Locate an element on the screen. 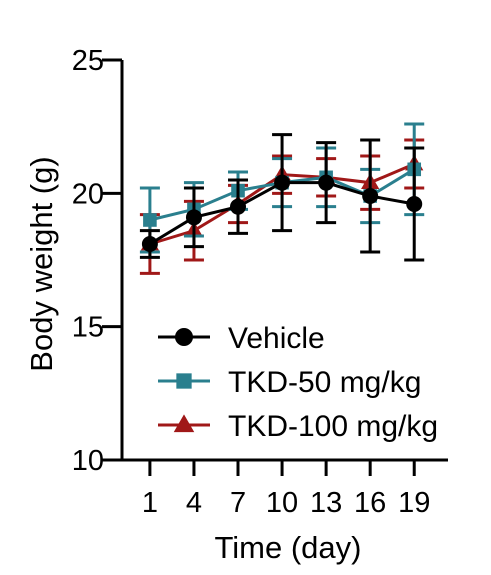 The image size is (491, 575). x-tick-label: 4 is located at coordinates (194, 503).